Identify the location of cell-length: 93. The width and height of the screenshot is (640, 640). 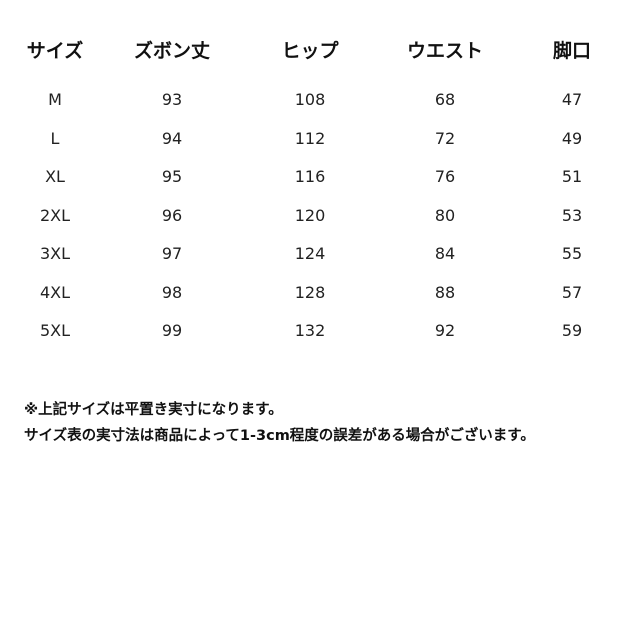
(172, 99).